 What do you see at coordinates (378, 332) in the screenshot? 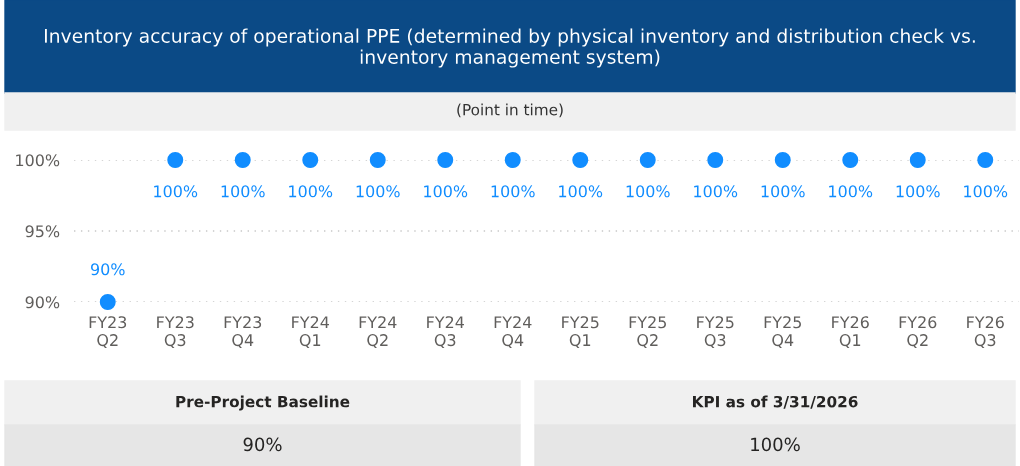
I see `x-tick-label: FY24 Q2` at bounding box center [378, 332].